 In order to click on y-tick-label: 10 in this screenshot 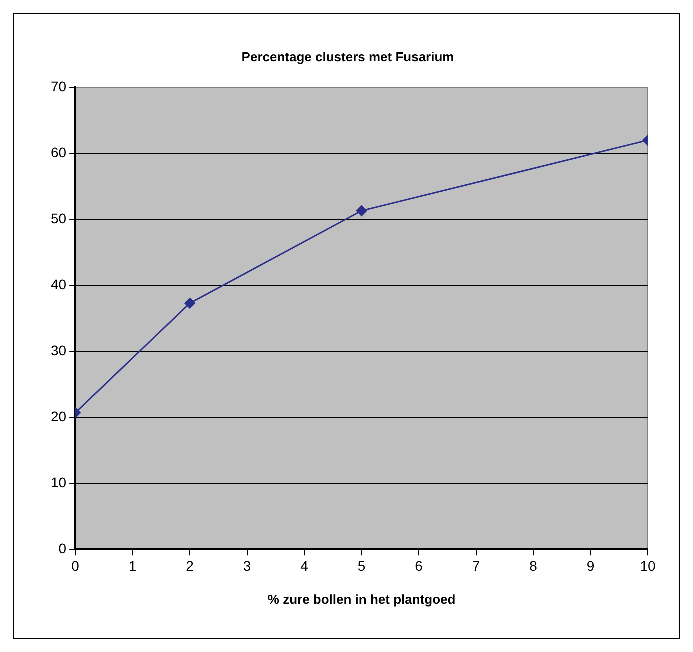, I will do `click(58, 482)`.